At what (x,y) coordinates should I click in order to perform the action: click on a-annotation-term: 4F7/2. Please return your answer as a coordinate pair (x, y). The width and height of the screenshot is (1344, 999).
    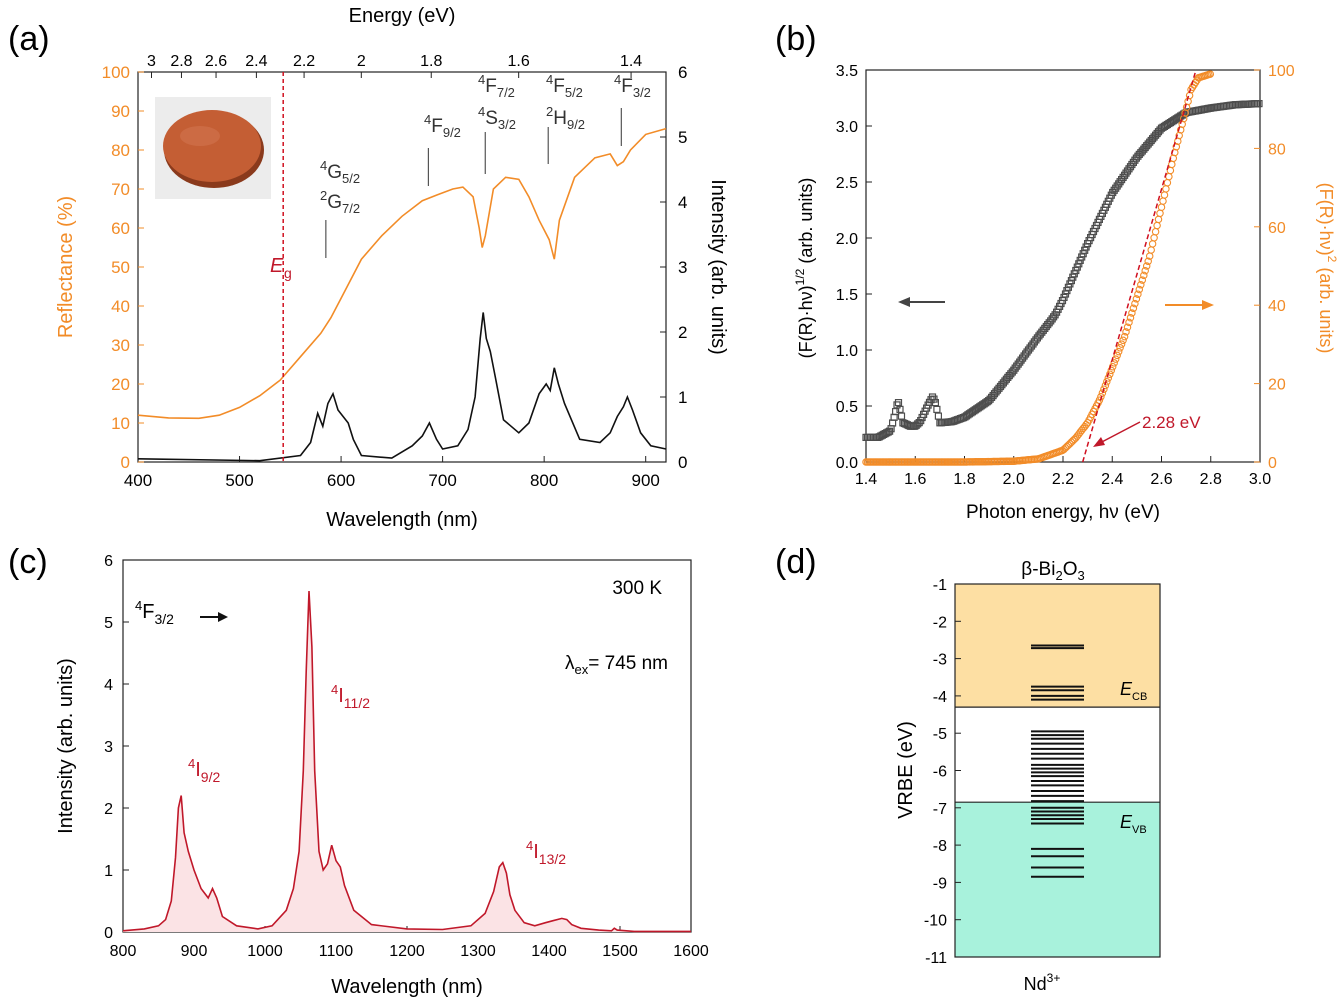
    Looking at the image, I should click on (496, 86).